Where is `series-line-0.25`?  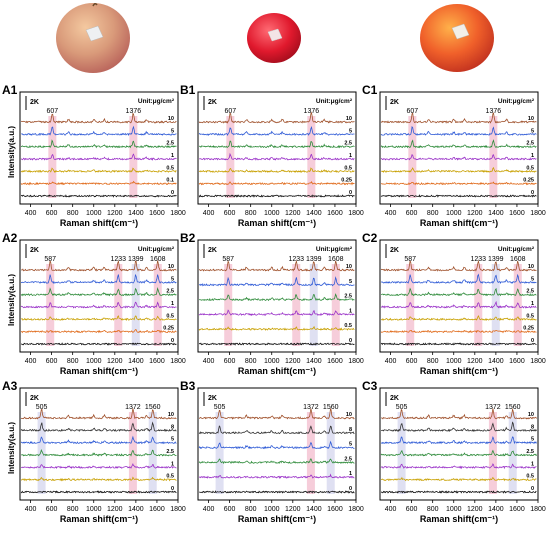 series-line-0.25 is located at coordinates (458, 331).